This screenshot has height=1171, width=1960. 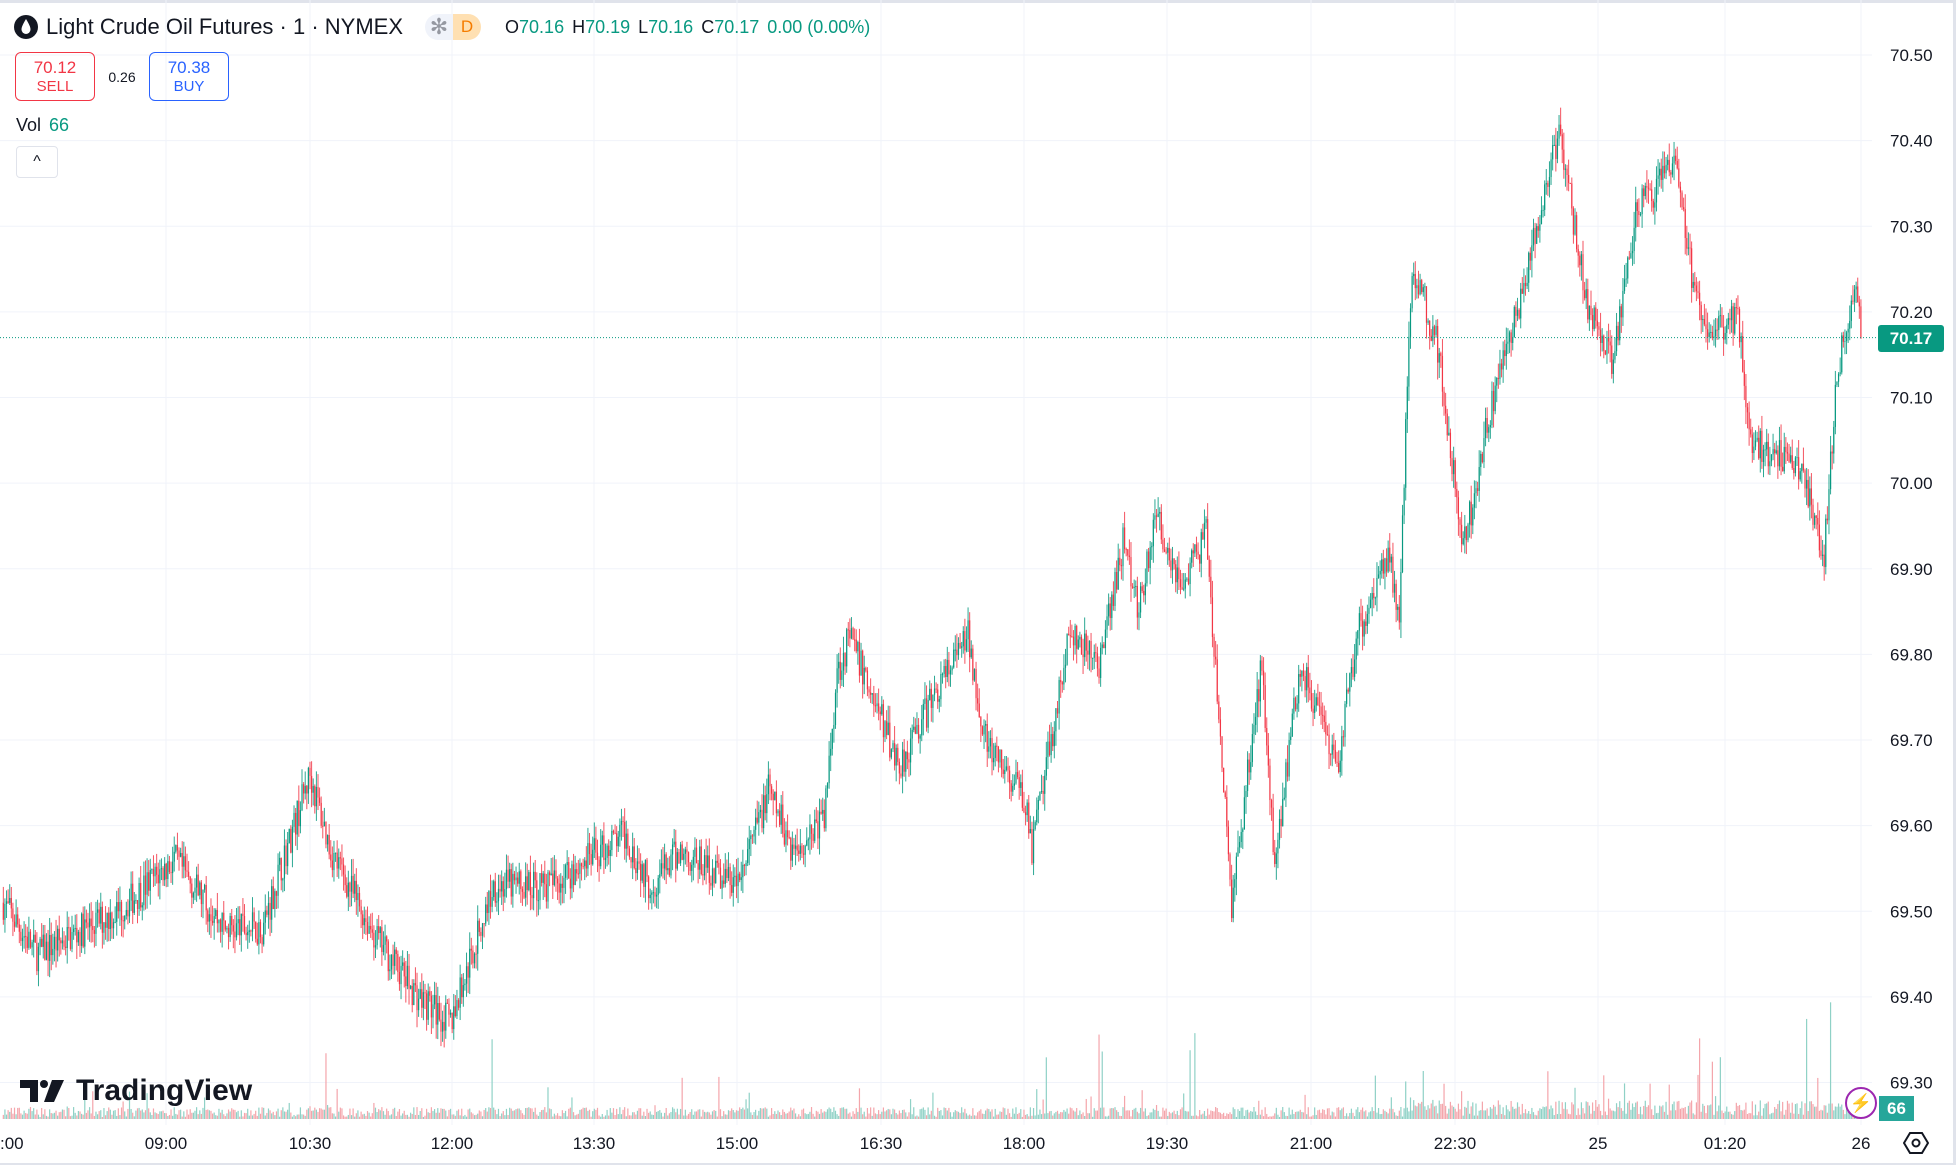 I want to click on lightning-icon: ⚡, so click(x=1861, y=1103).